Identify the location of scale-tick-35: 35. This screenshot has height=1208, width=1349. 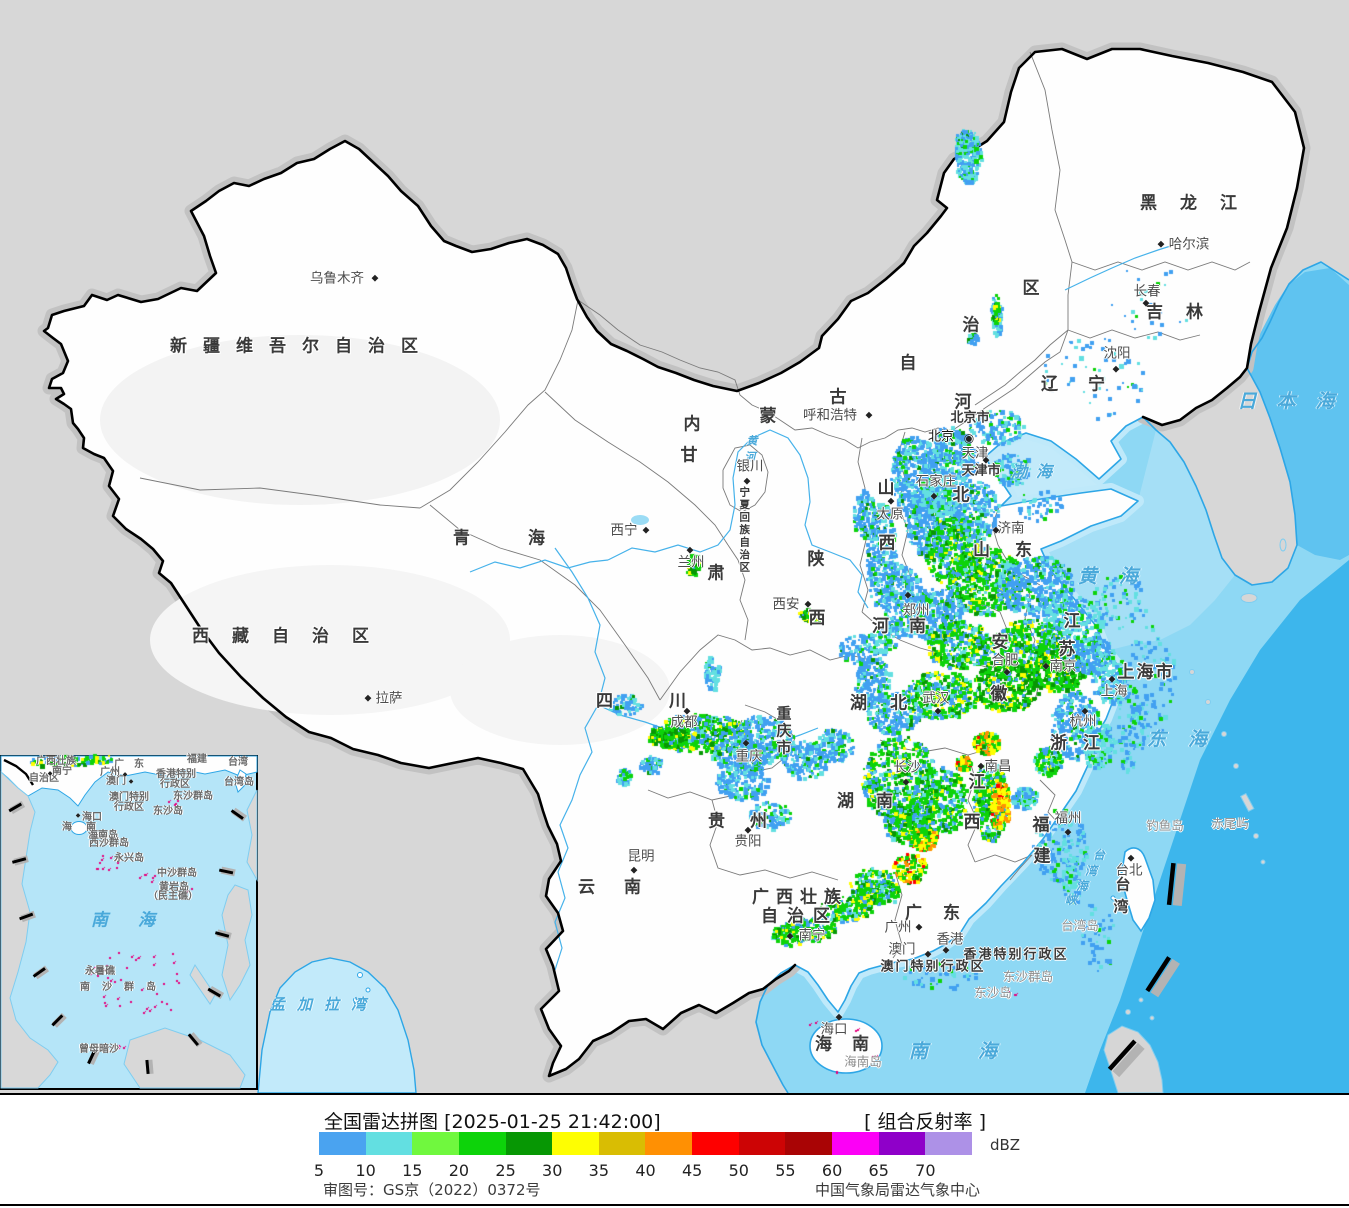
(599, 1170).